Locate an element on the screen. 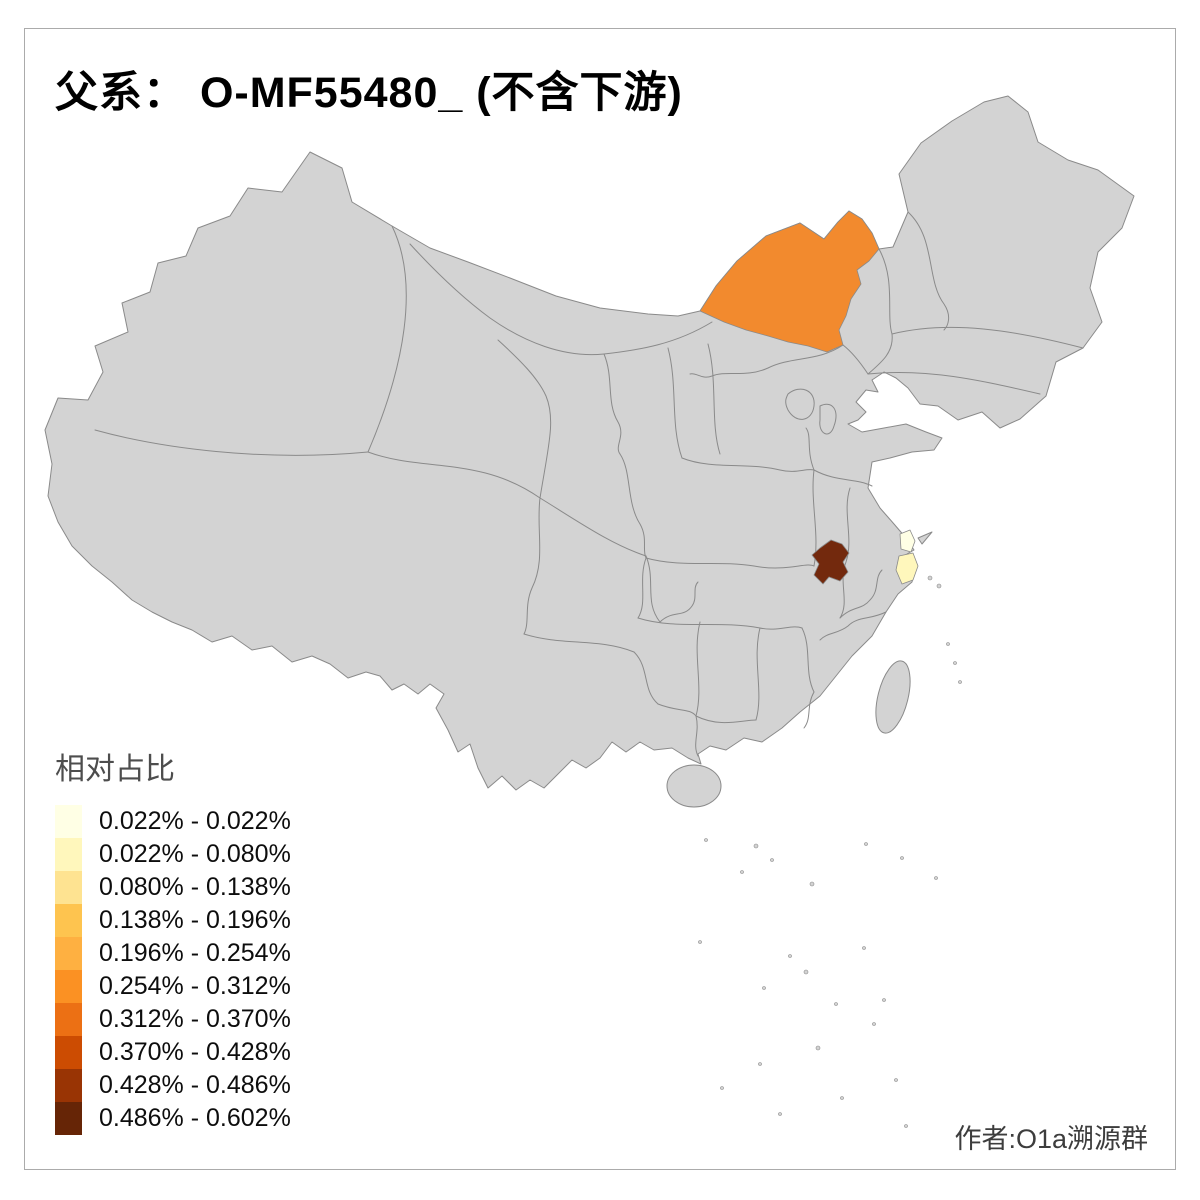 This screenshot has width=1200, height=1200. hainan-island is located at coordinates (694, 786).